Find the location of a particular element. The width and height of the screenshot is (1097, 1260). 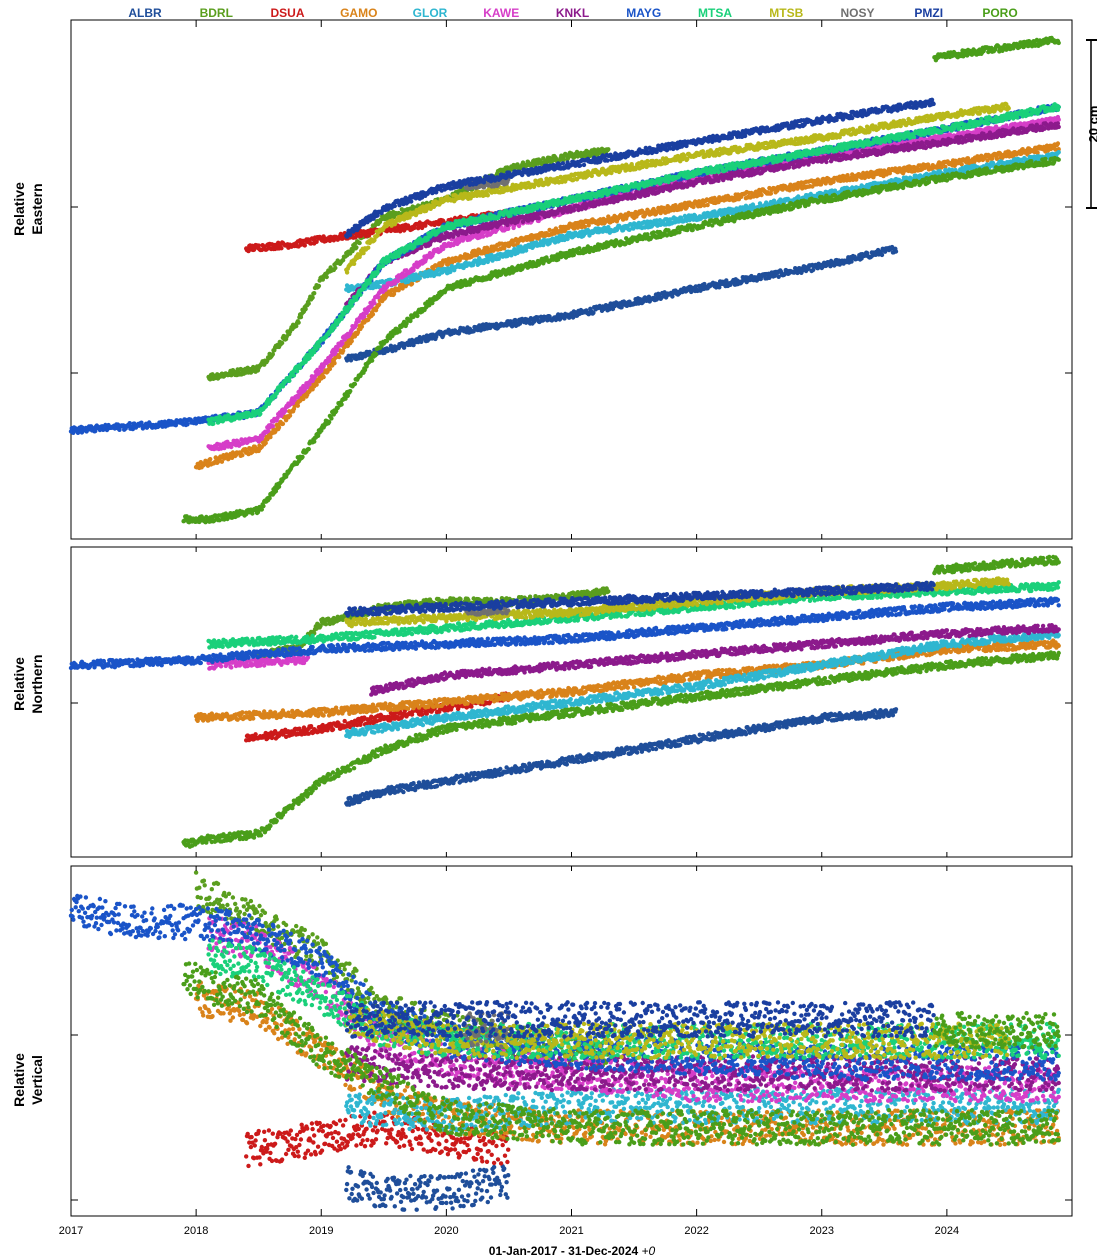

legend-item-nosy: NOSY is located at coordinates (857, 13).